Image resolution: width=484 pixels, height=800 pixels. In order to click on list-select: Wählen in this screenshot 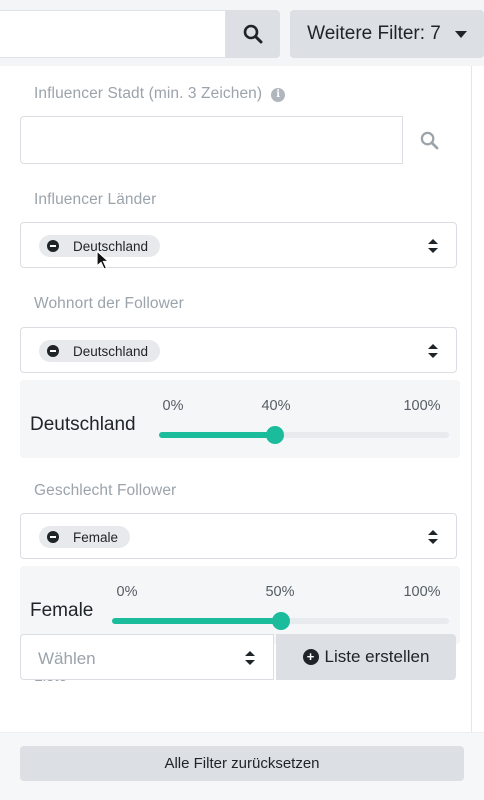, I will do `click(147, 657)`.